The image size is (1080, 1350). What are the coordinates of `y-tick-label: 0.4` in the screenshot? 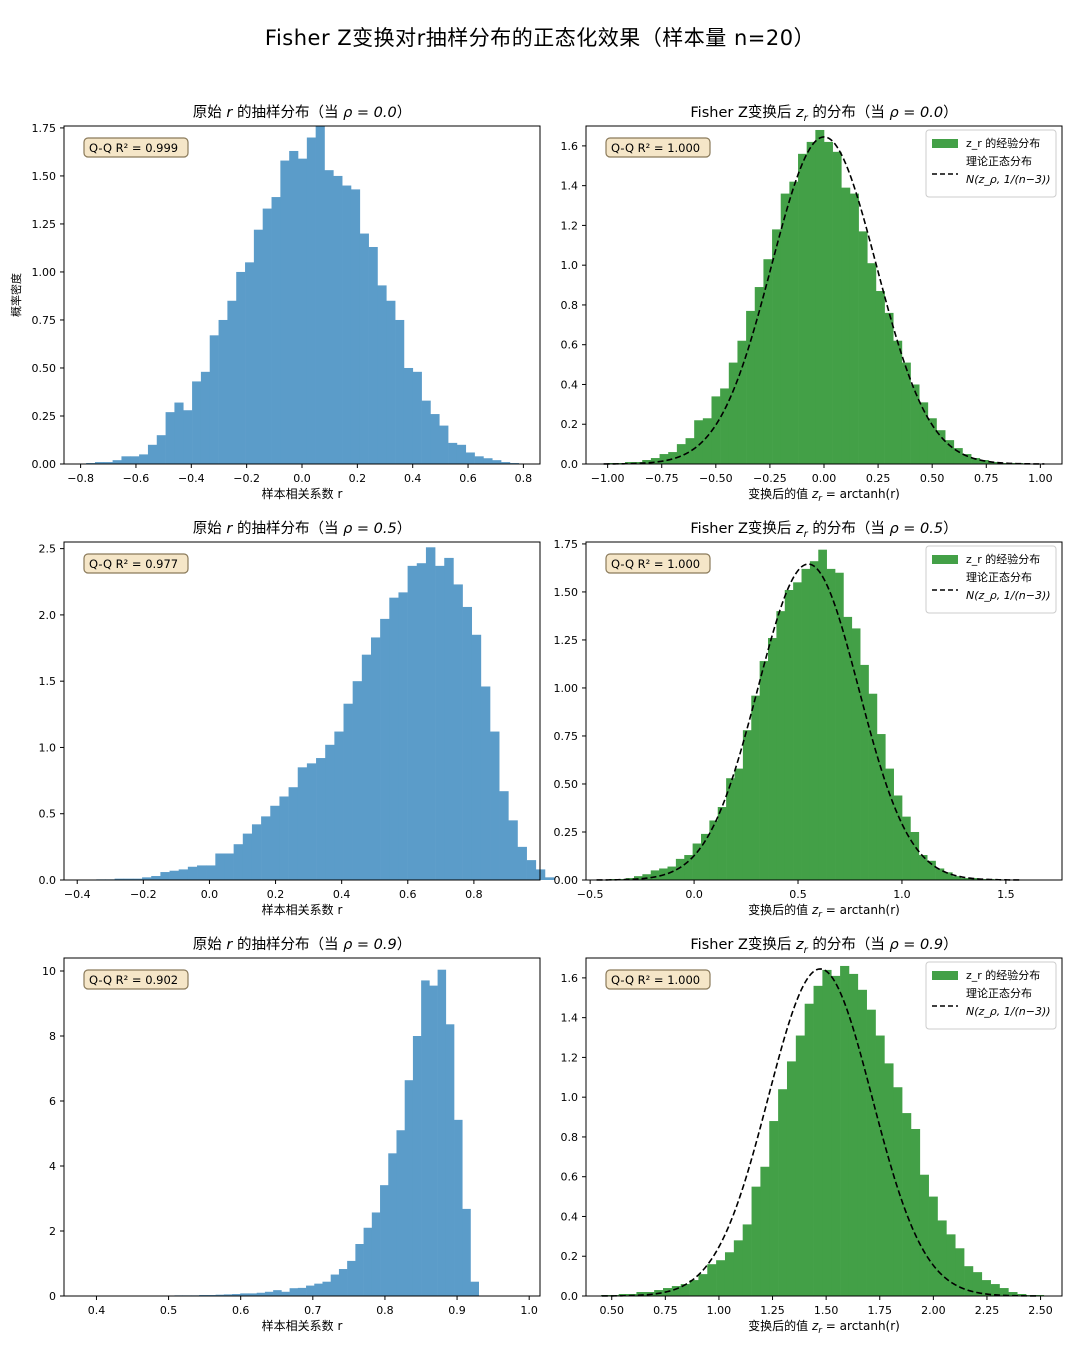 It's located at (570, 384).